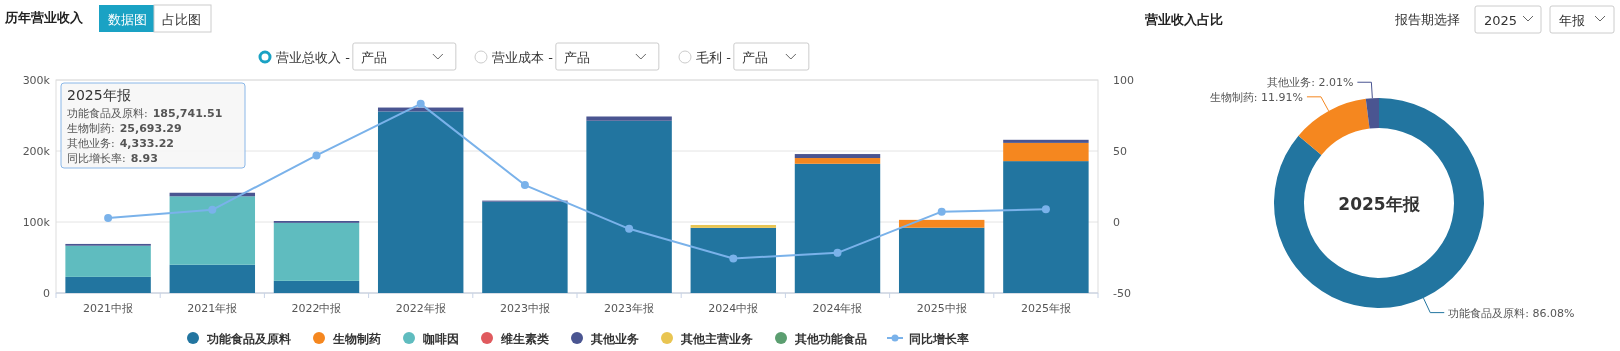  What do you see at coordinates (1123, 80) in the screenshot?
I see `y2-tick-label: 100` at bounding box center [1123, 80].